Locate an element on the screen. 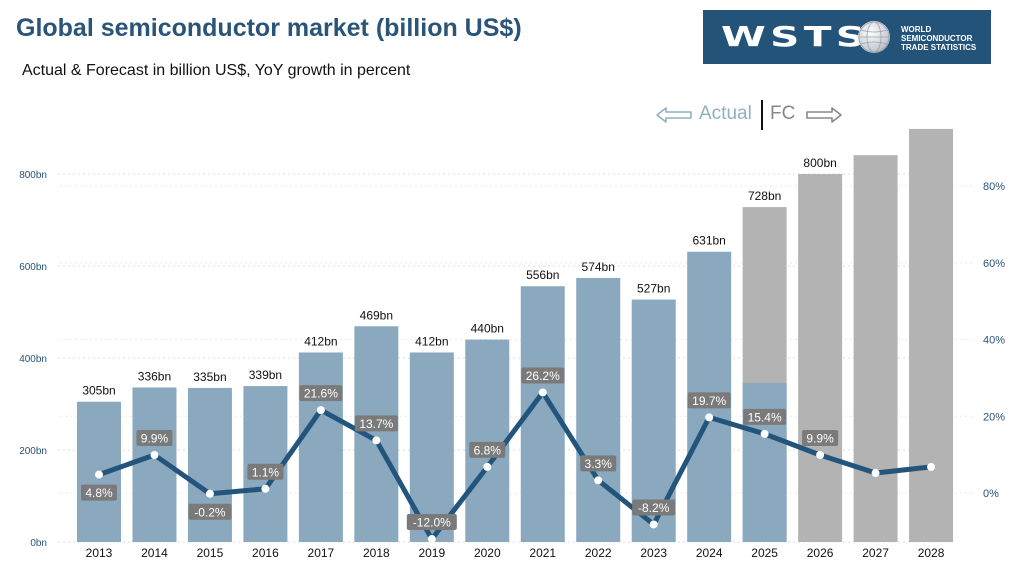  bar-value-label: 469bn is located at coordinates (376, 315).